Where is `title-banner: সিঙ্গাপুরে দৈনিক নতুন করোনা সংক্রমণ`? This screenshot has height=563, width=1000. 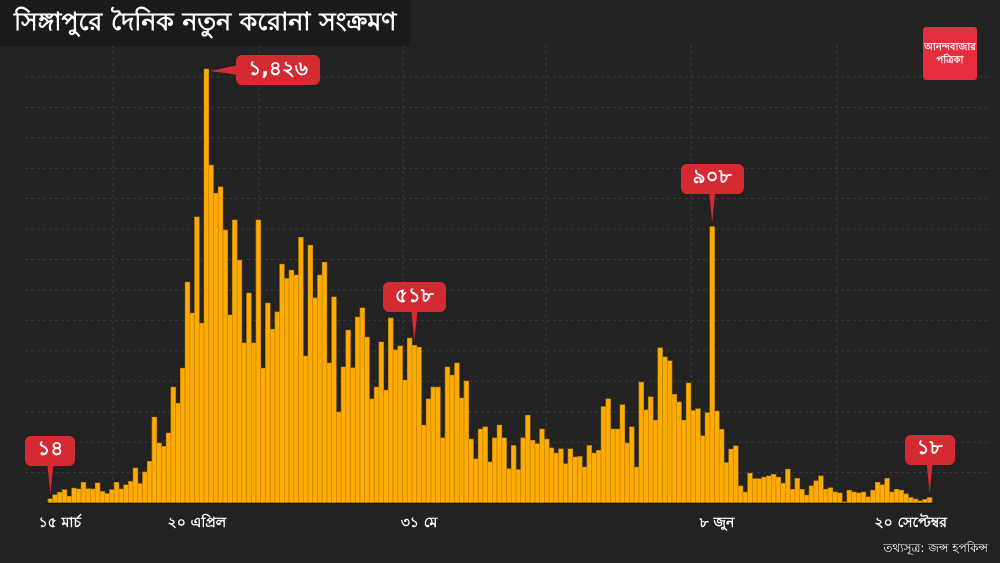 title-banner: সিঙ্গাপুরে দৈনিক নতুন করোনা সংক্রমণ is located at coordinates (205, 23).